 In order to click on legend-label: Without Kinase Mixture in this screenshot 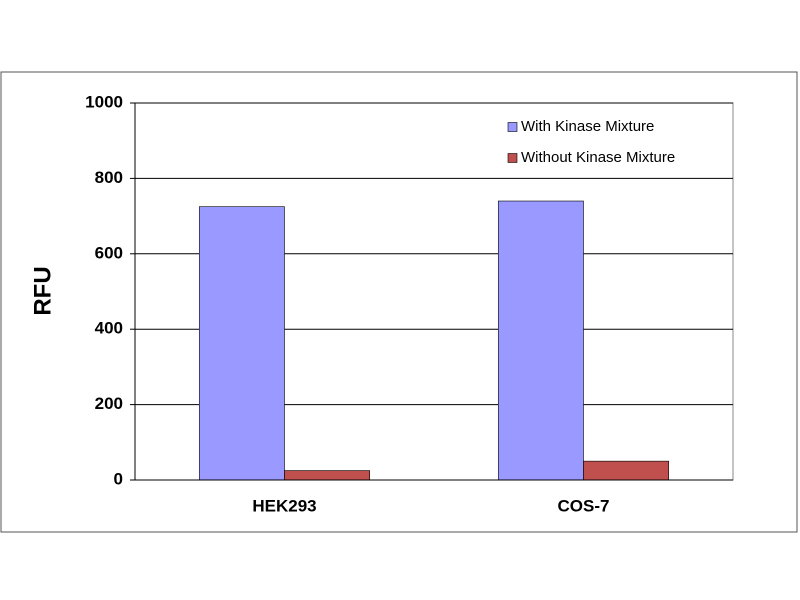, I will do `click(598, 157)`.